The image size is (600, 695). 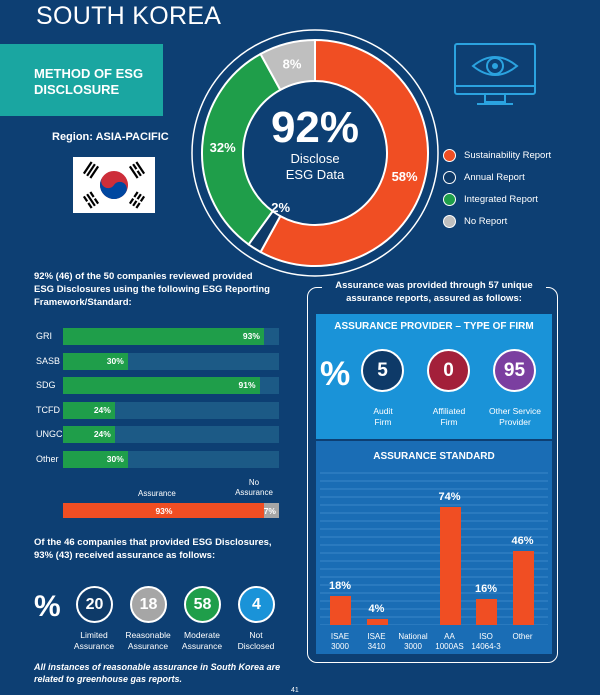 I want to click on legend-integrated: Integrated Report, so click(x=490, y=199).